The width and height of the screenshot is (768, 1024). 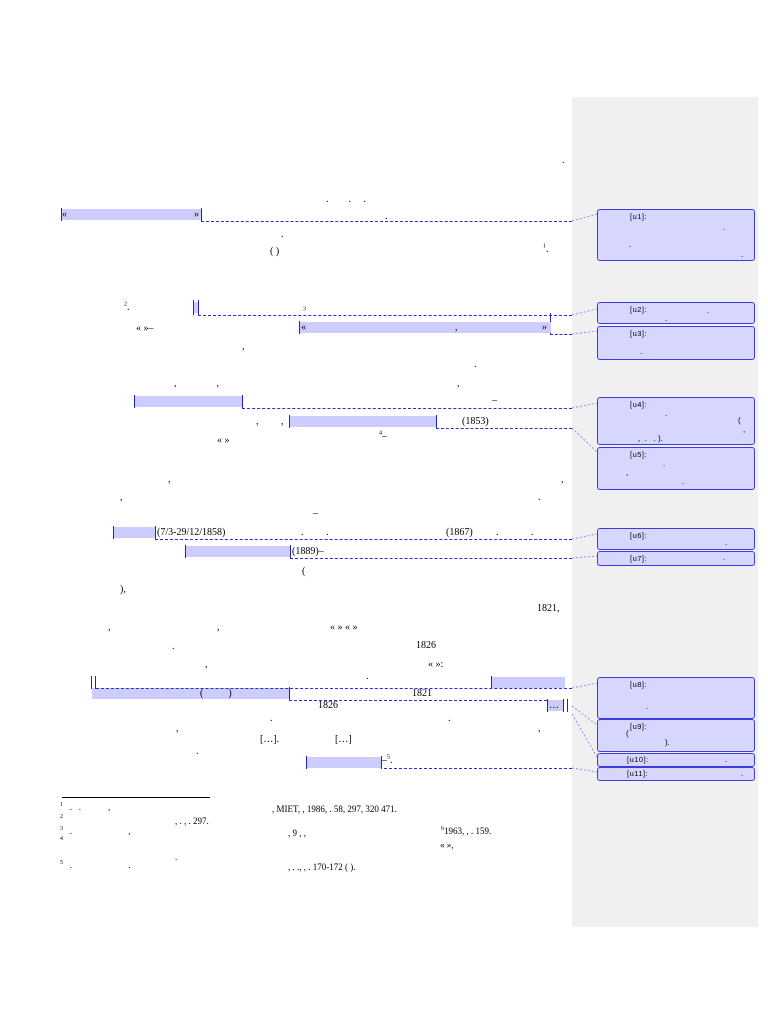 What do you see at coordinates (466, 831) in the screenshot?
I see `footnote-3-year: 61963, , . 159.` at bounding box center [466, 831].